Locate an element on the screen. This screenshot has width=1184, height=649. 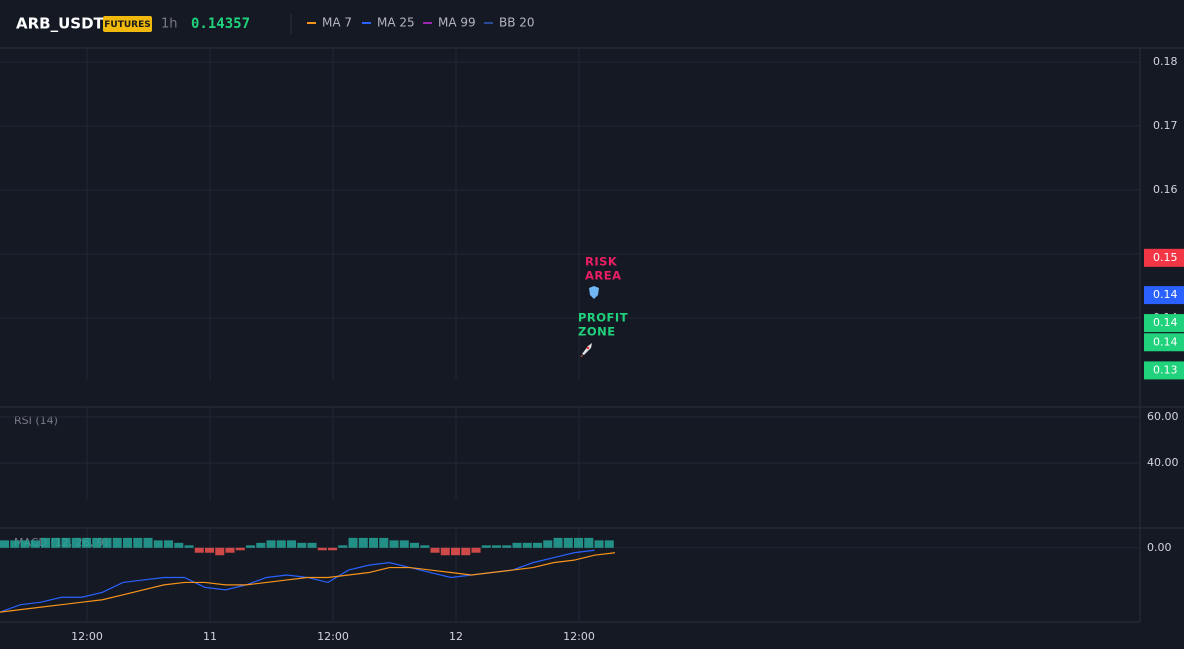
legend-label: MA 99 is located at coordinates (457, 23).